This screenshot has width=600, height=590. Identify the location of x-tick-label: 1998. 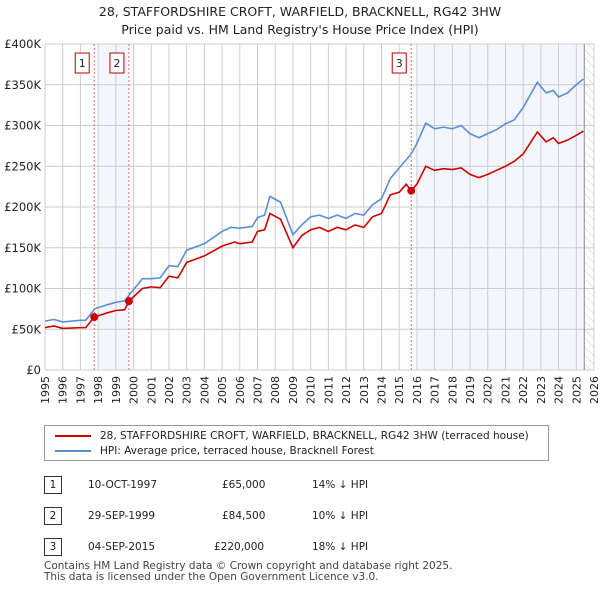
(98, 390).